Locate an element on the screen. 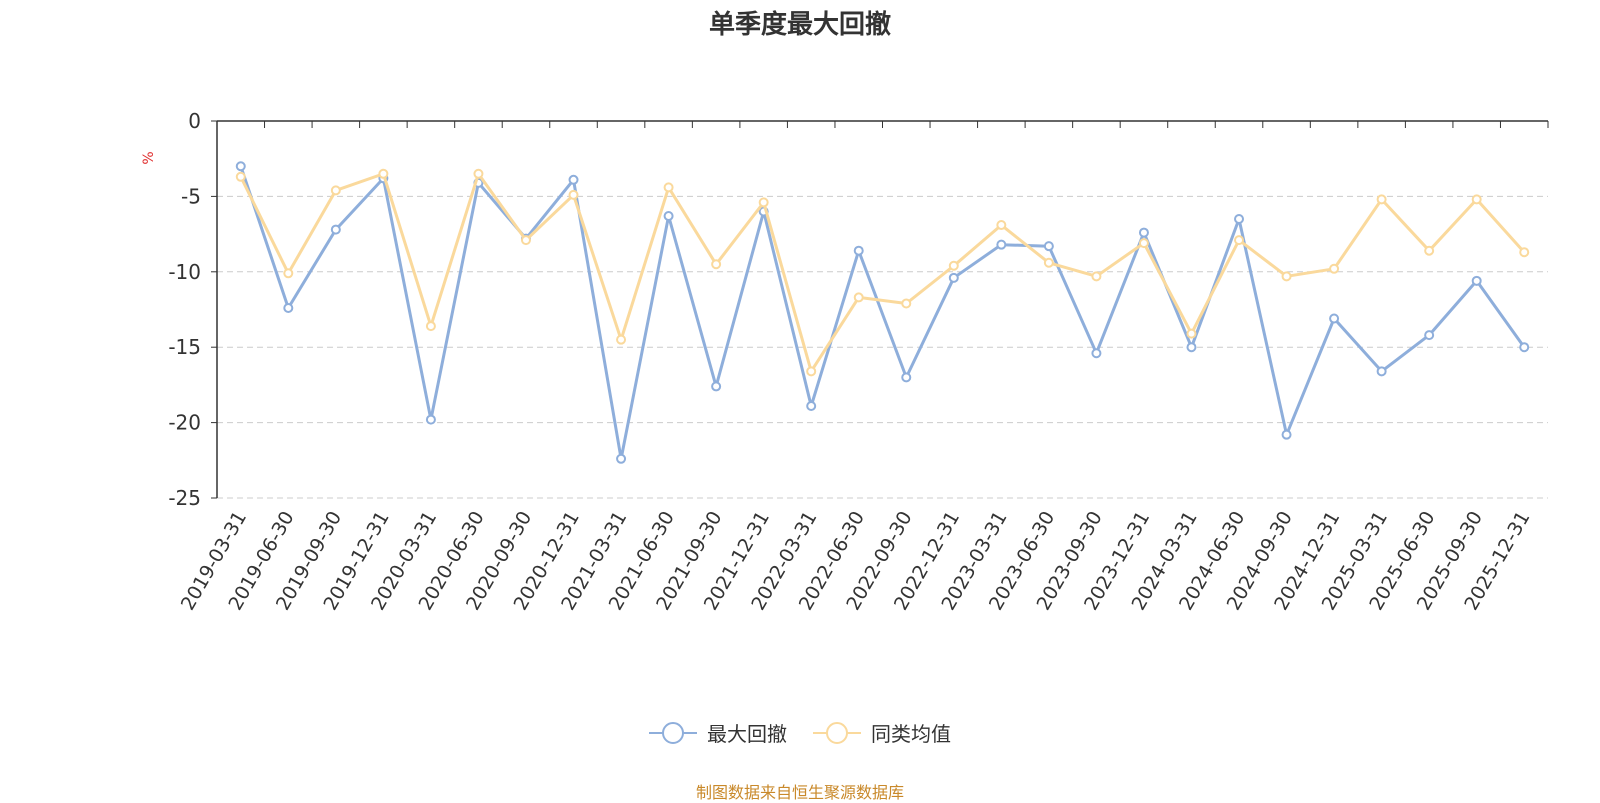 This screenshot has height=803, width=1600. y-tick-label: -20 is located at coordinates (184, 423).